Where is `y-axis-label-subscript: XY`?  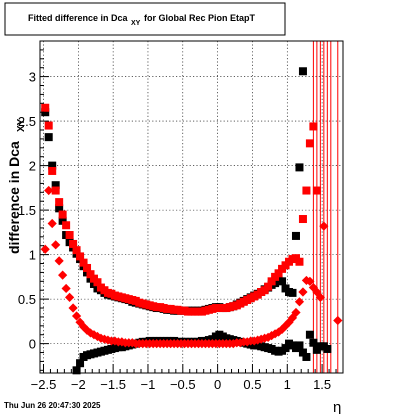
y-axis-label-subscript: XY is located at coordinates (21, 125).